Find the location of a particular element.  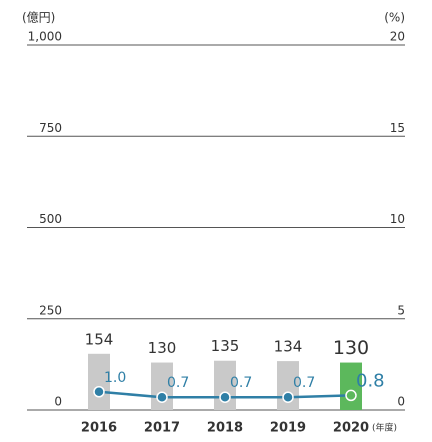

y-tick-label: 250 is located at coordinates (50, 310).